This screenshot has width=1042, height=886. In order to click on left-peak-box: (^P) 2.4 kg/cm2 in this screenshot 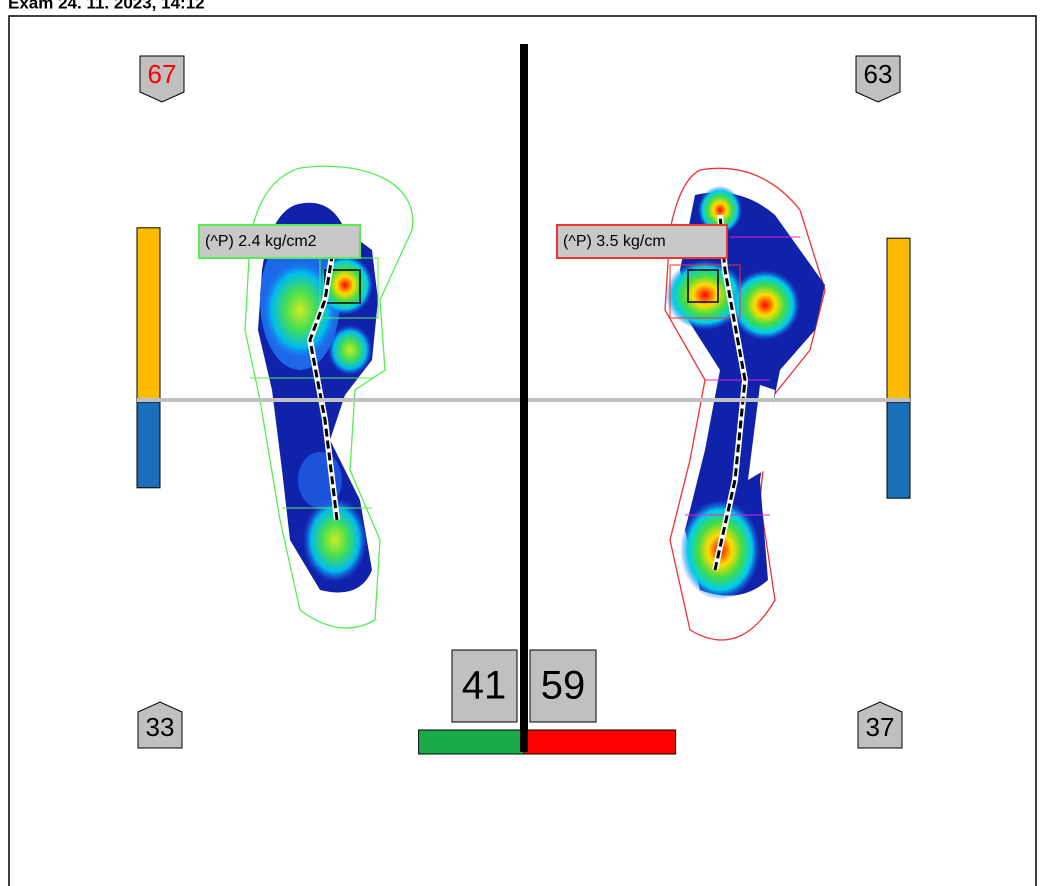, I will do `click(279, 241)`.